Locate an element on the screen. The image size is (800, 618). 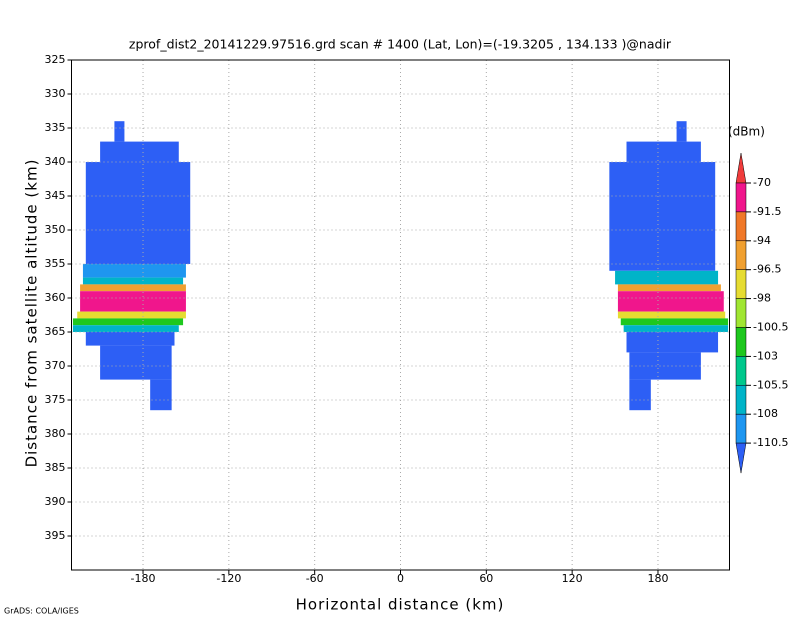
y-tick-label: 365 is located at coordinates (55, 331).